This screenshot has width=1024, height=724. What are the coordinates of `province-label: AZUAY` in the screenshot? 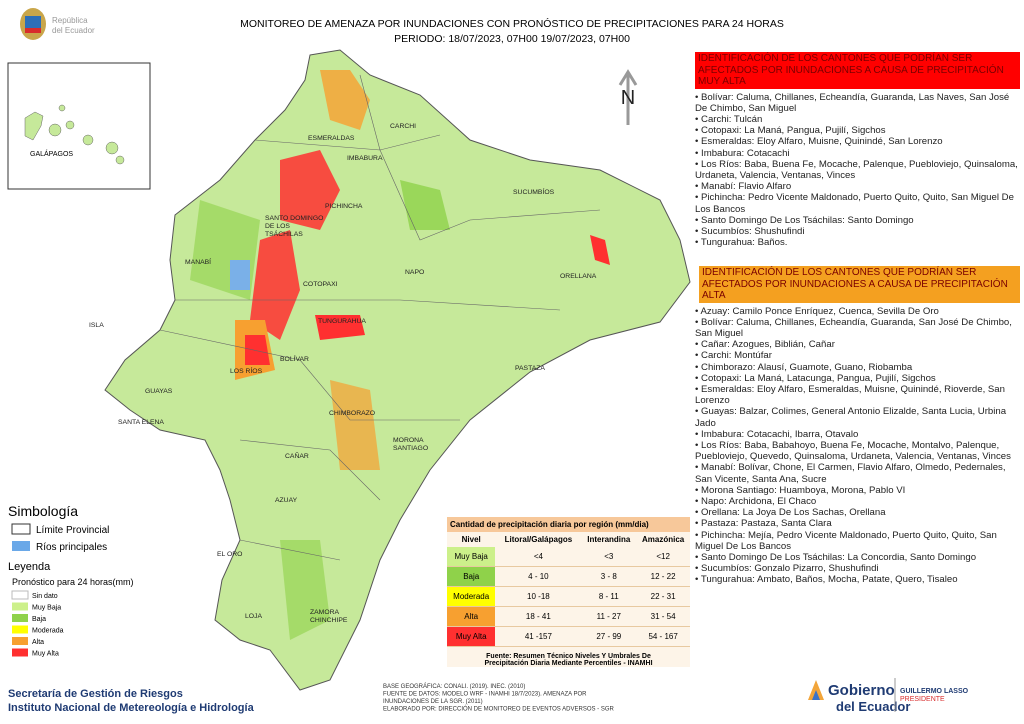 It's located at (286, 500).